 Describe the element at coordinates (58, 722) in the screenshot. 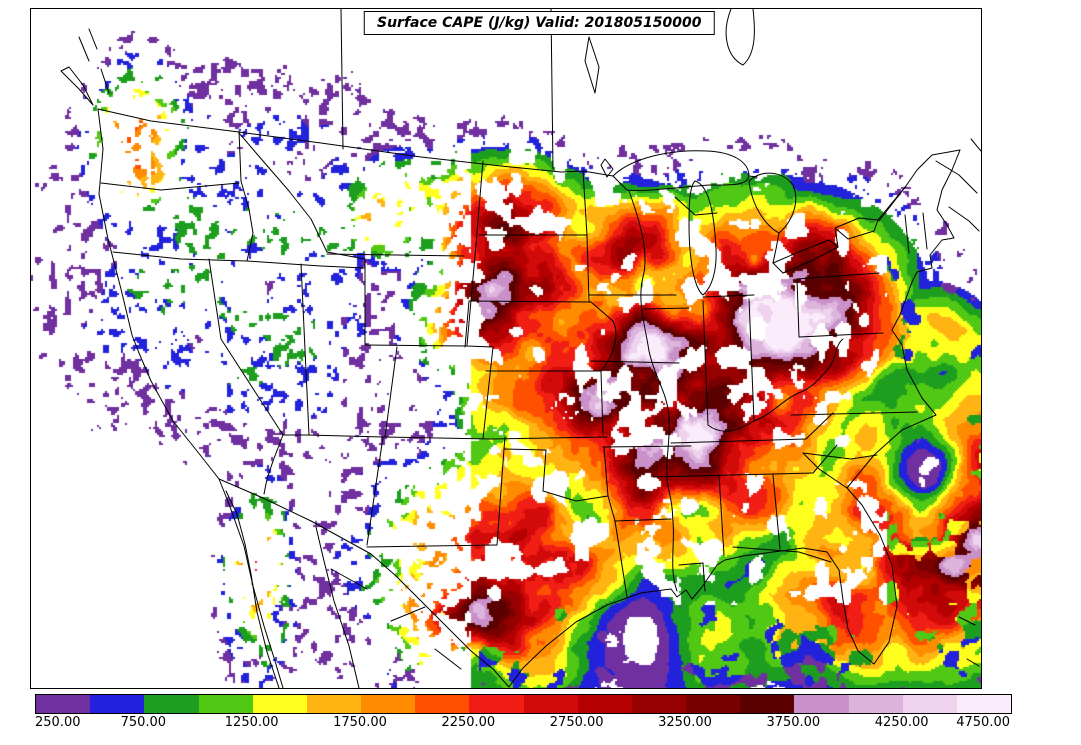

I see `colorbar-tick-label: 250.00` at that location.